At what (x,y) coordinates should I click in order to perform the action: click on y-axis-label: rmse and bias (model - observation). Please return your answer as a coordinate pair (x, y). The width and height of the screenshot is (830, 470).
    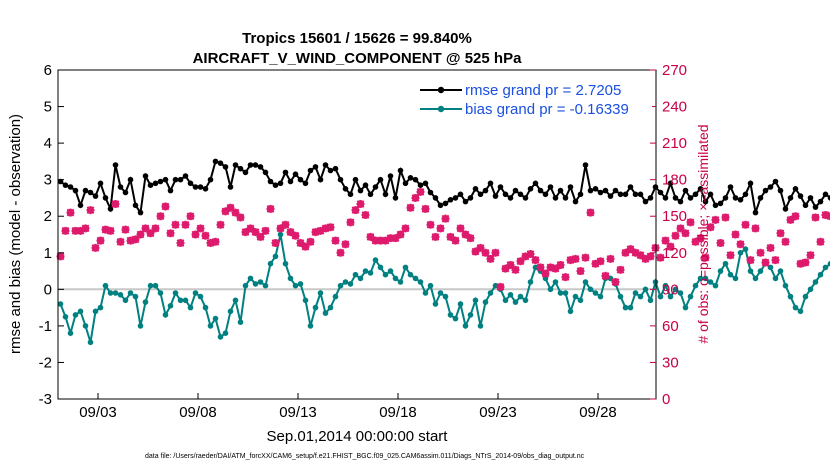
    Looking at the image, I should click on (15, 234).